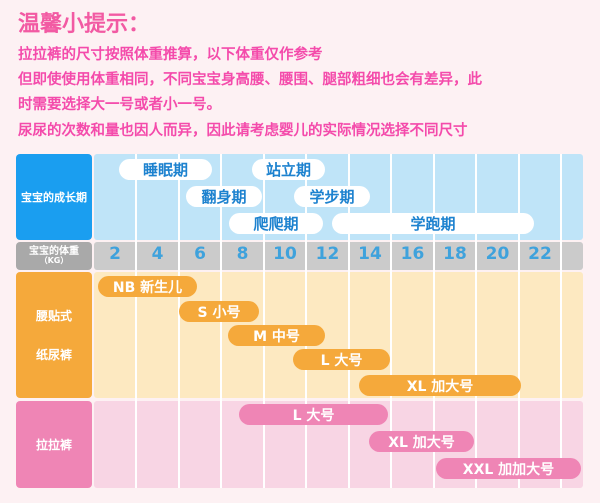 The image size is (600, 503). Describe the element at coordinates (327, 254) in the screenshot. I see `weight-tick: 12` at that location.